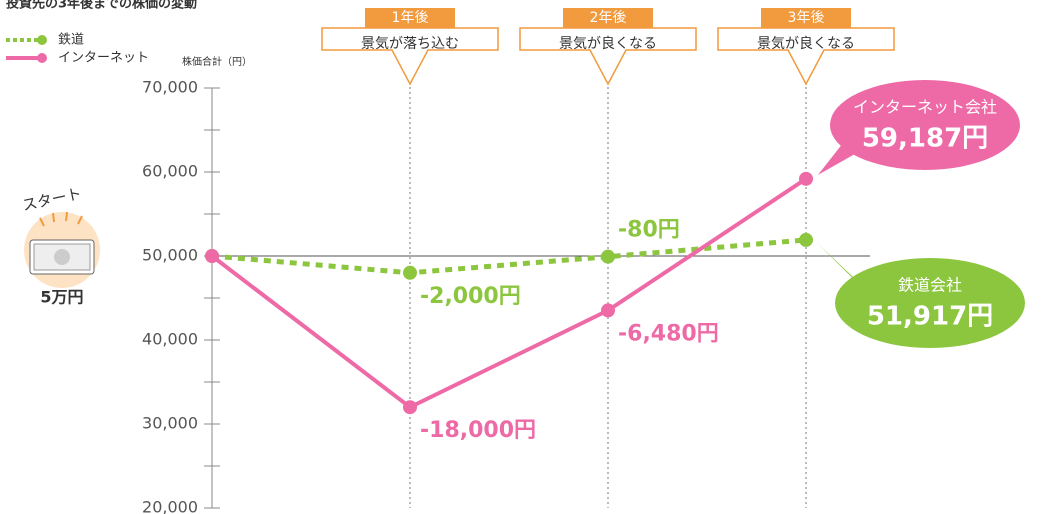 The image size is (1059, 514). Describe the element at coordinates (854, 279) in the screenshot. I see `end-bubble-tail` at that location.